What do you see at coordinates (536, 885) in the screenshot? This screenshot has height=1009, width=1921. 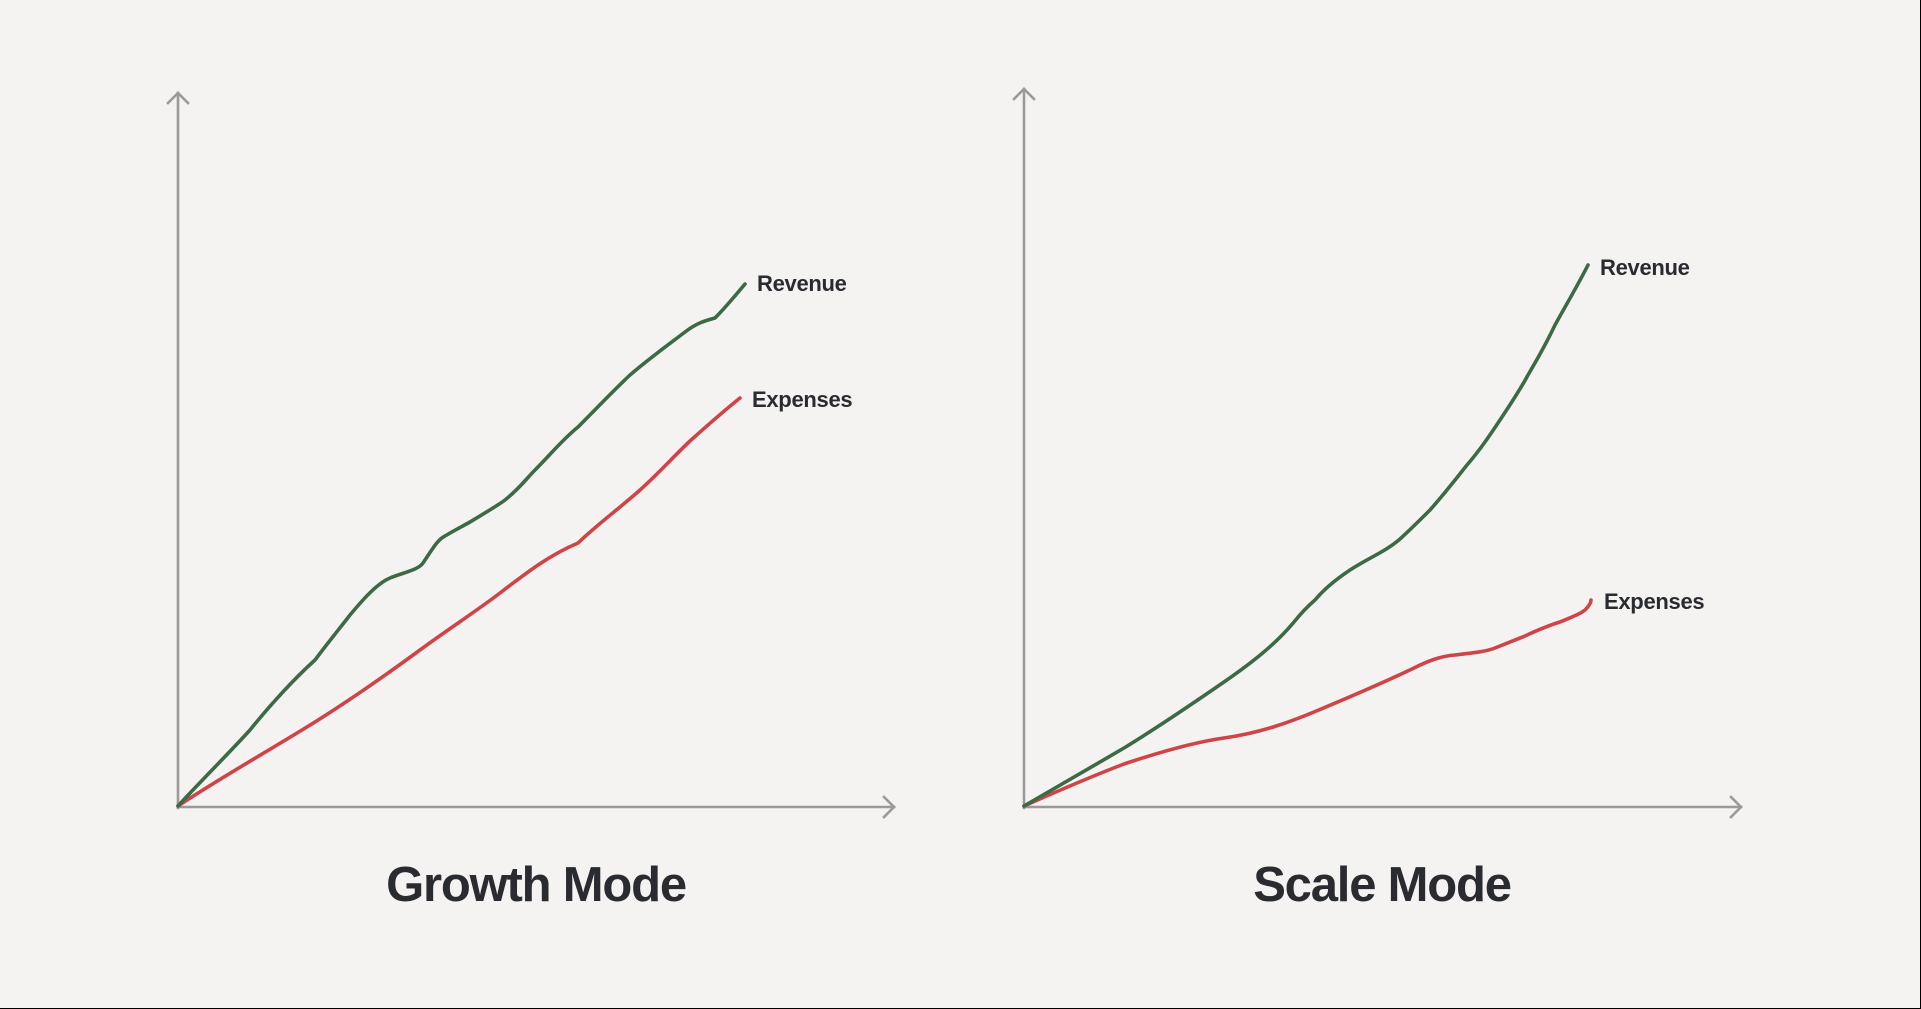 I see `growth-mode-title: Growth Mode` at bounding box center [536, 885].